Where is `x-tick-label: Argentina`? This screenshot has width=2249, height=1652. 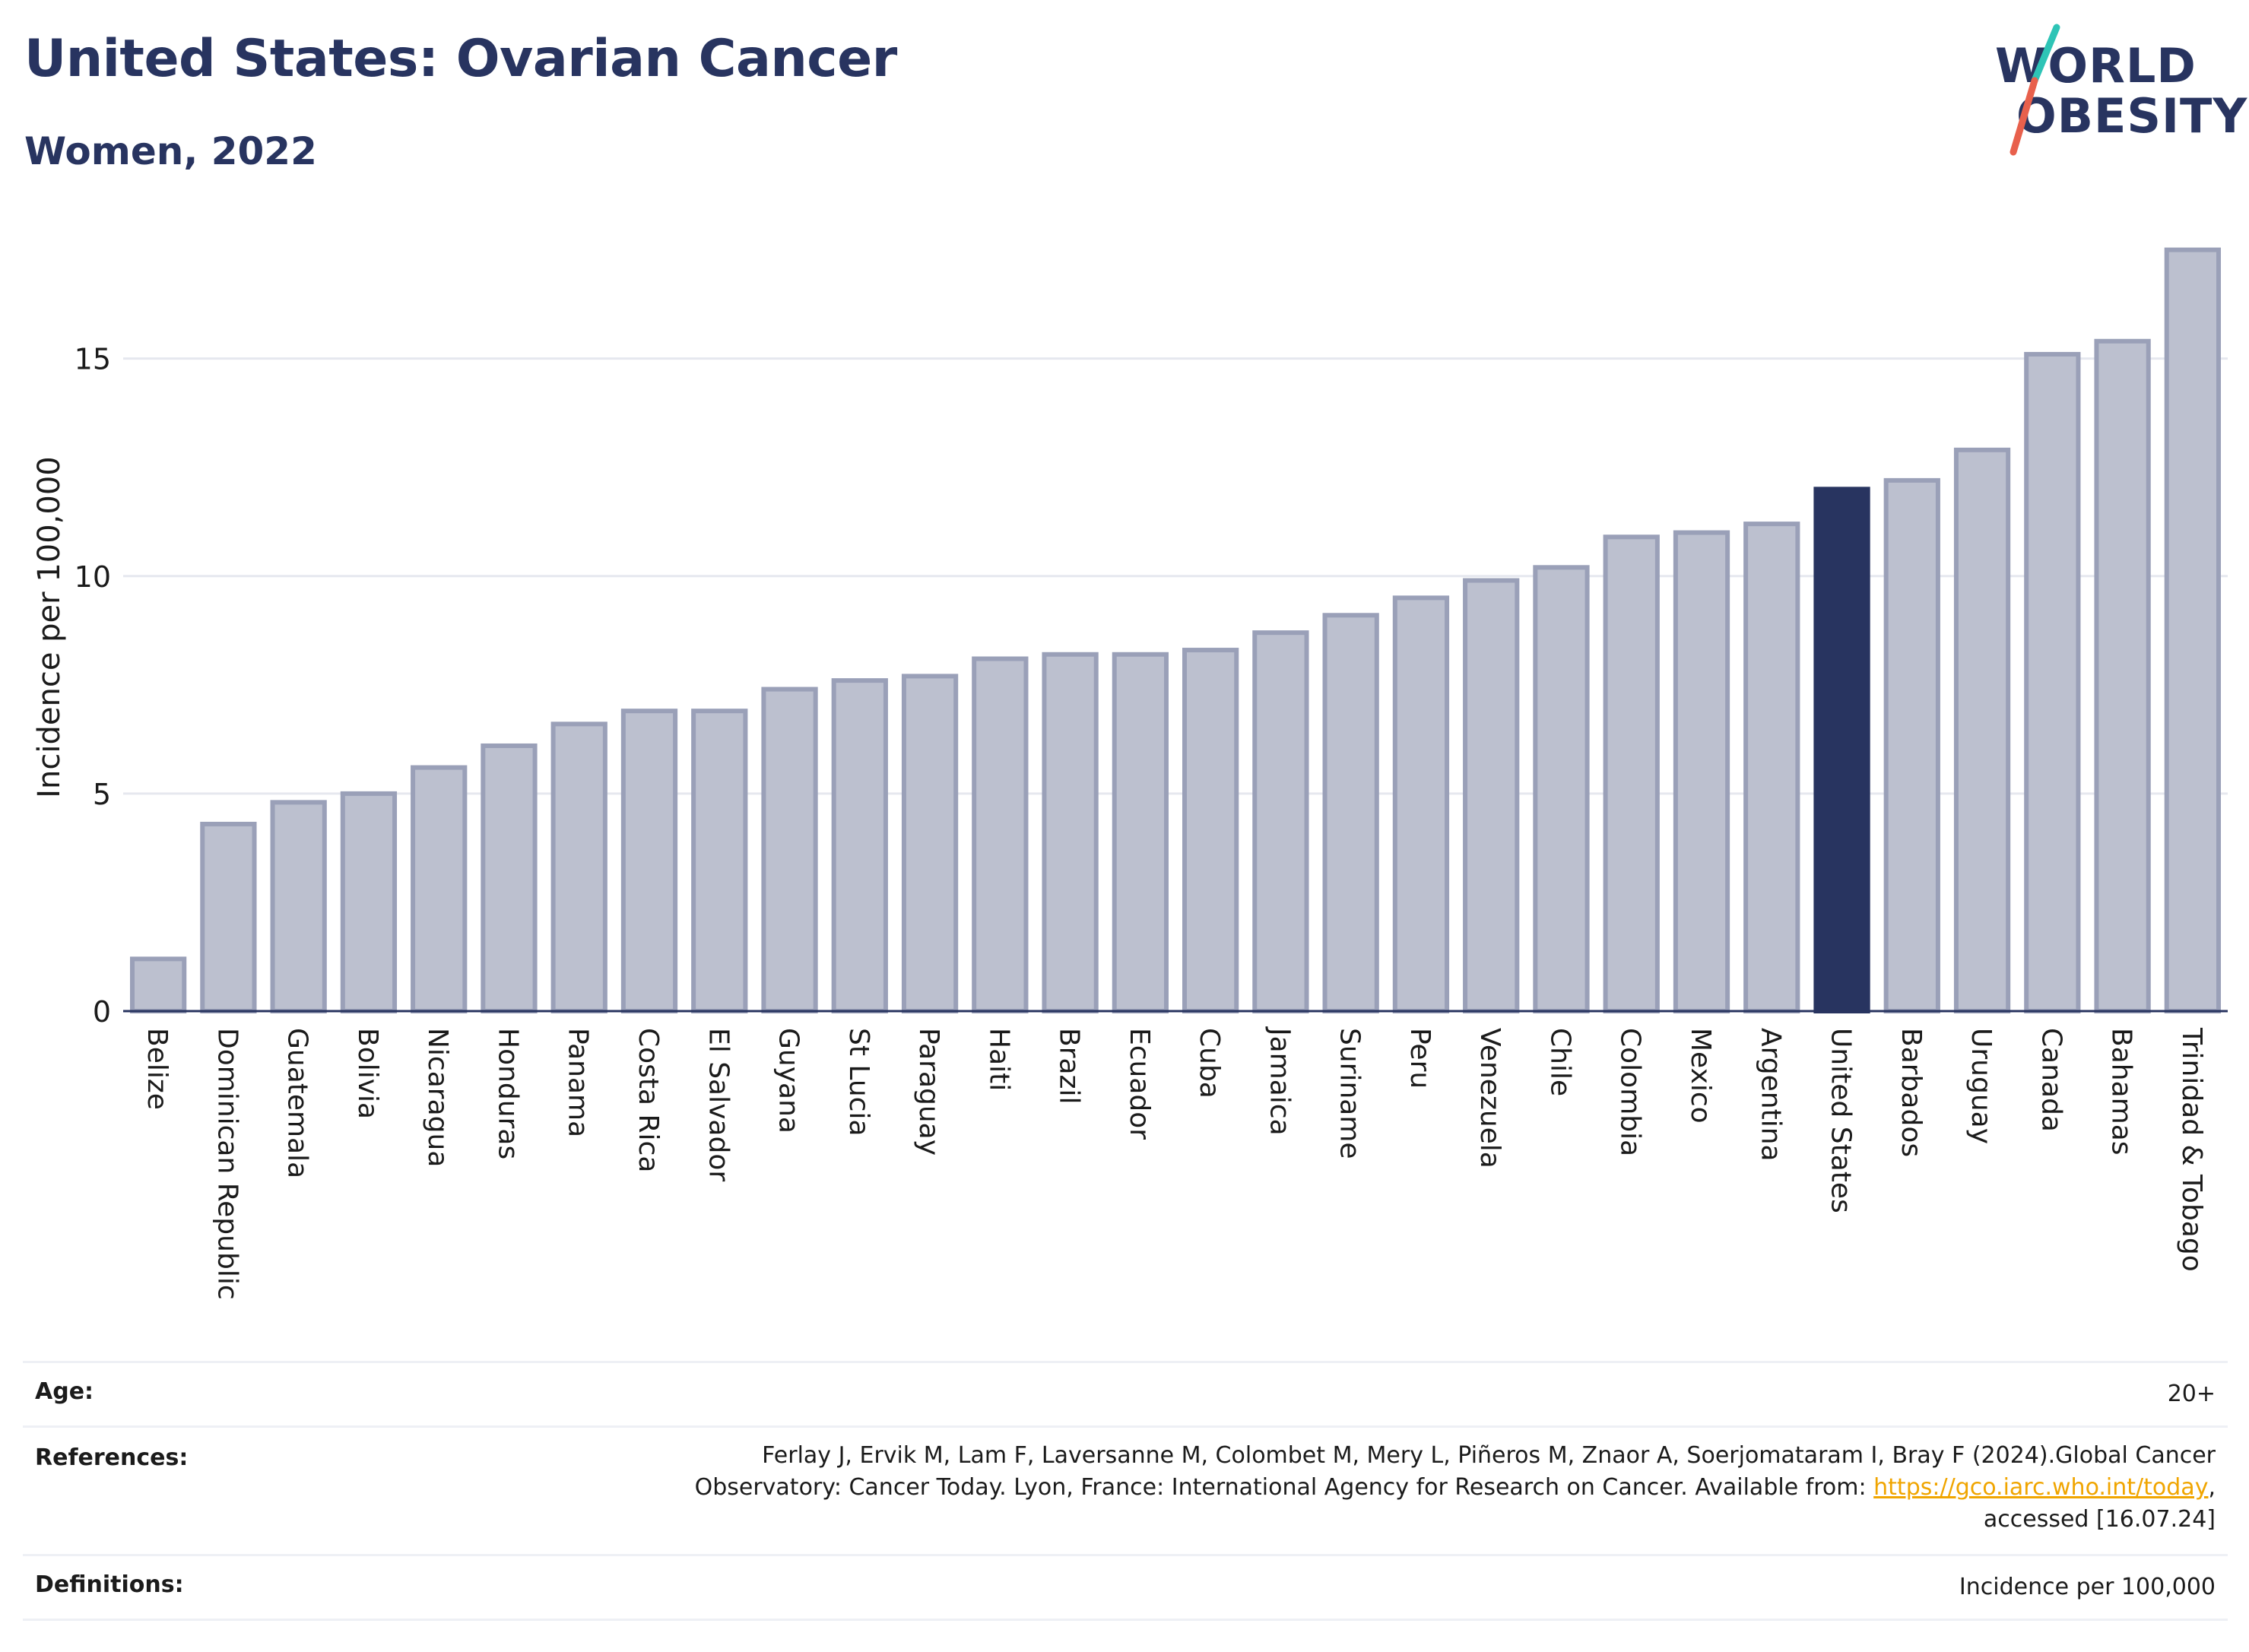
x-tick-label: Argentina is located at coordinates (1770, 1095).